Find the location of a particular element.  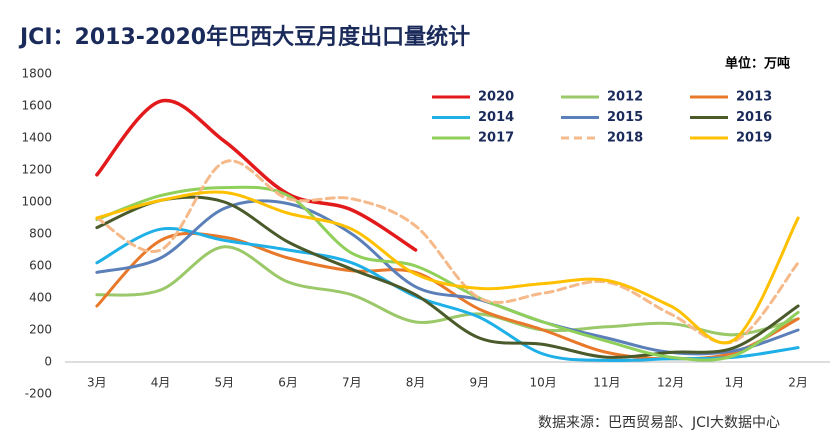

legend-label: 2016 is located at coordinates (754, 117).